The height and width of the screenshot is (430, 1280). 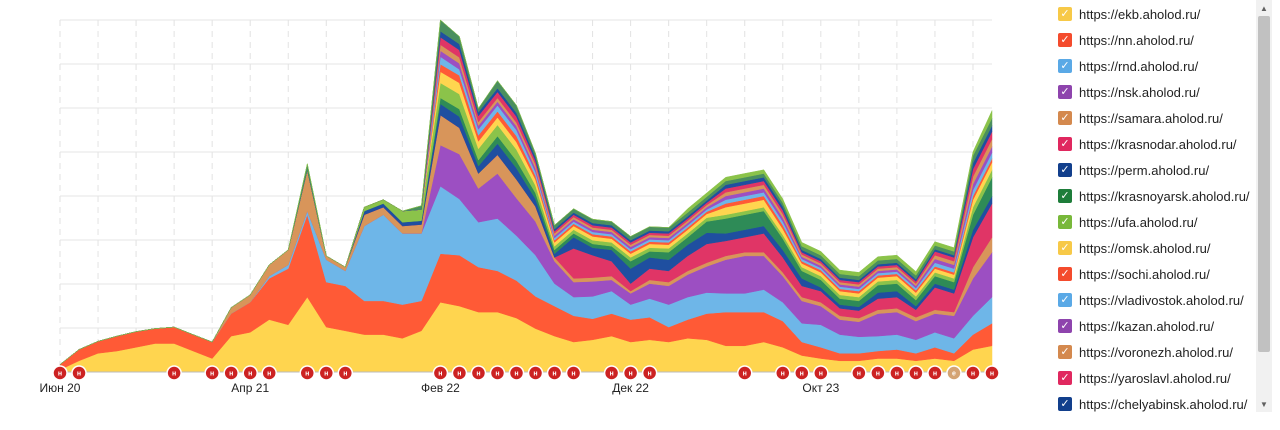 I want to click on x-tick-label: Окт 23, so click(x=820, y=388).